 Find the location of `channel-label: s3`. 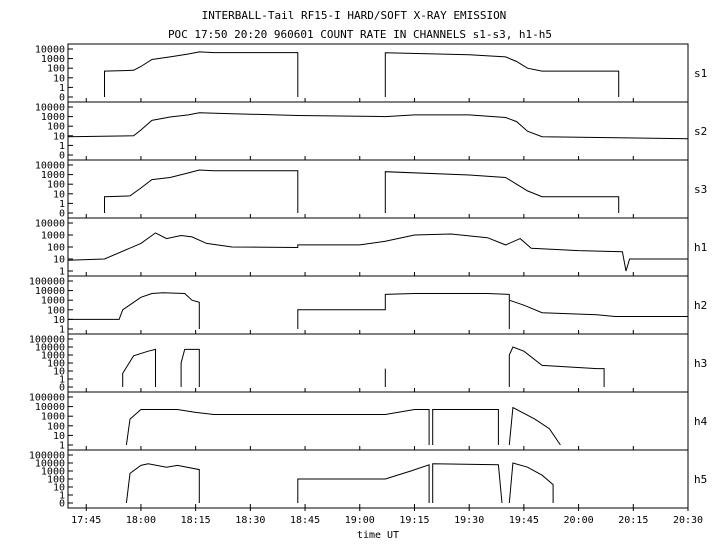

channel-label: s3 is located at coordinates (700, 189).